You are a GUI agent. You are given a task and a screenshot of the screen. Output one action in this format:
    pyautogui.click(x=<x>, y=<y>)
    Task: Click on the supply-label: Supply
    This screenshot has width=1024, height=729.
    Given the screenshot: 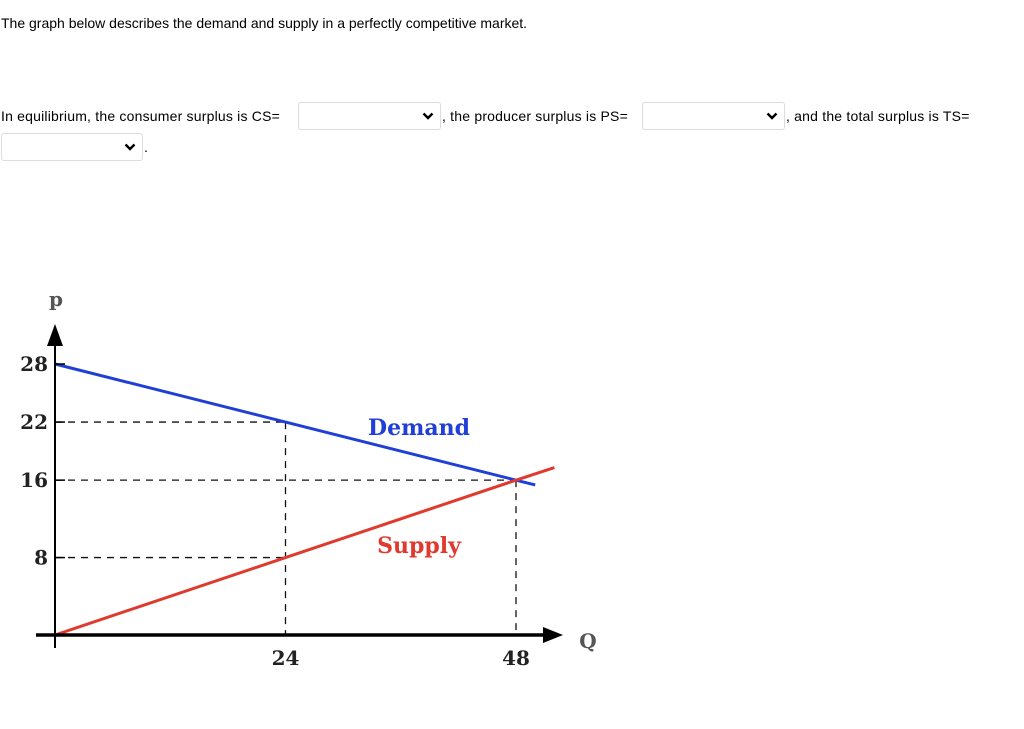 What is the action you would take?
    pyautogui.click(x=419, y=546)
    